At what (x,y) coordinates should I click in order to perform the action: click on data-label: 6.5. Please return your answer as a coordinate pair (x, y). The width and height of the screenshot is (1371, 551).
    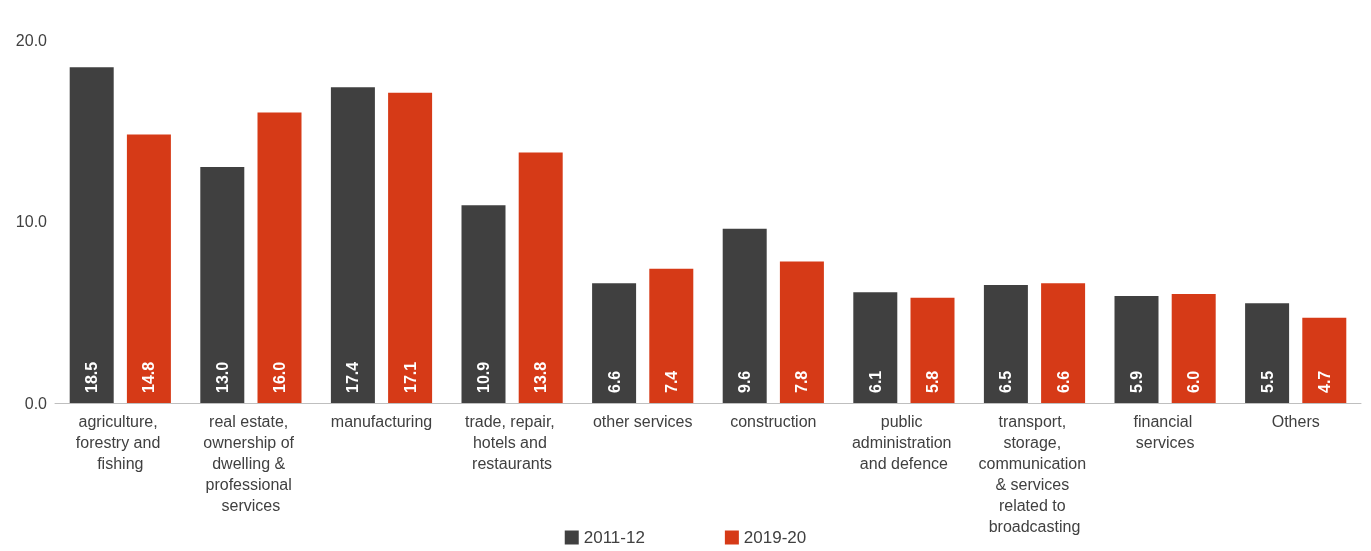
    Looking at the image, I should click on (1006, 381).